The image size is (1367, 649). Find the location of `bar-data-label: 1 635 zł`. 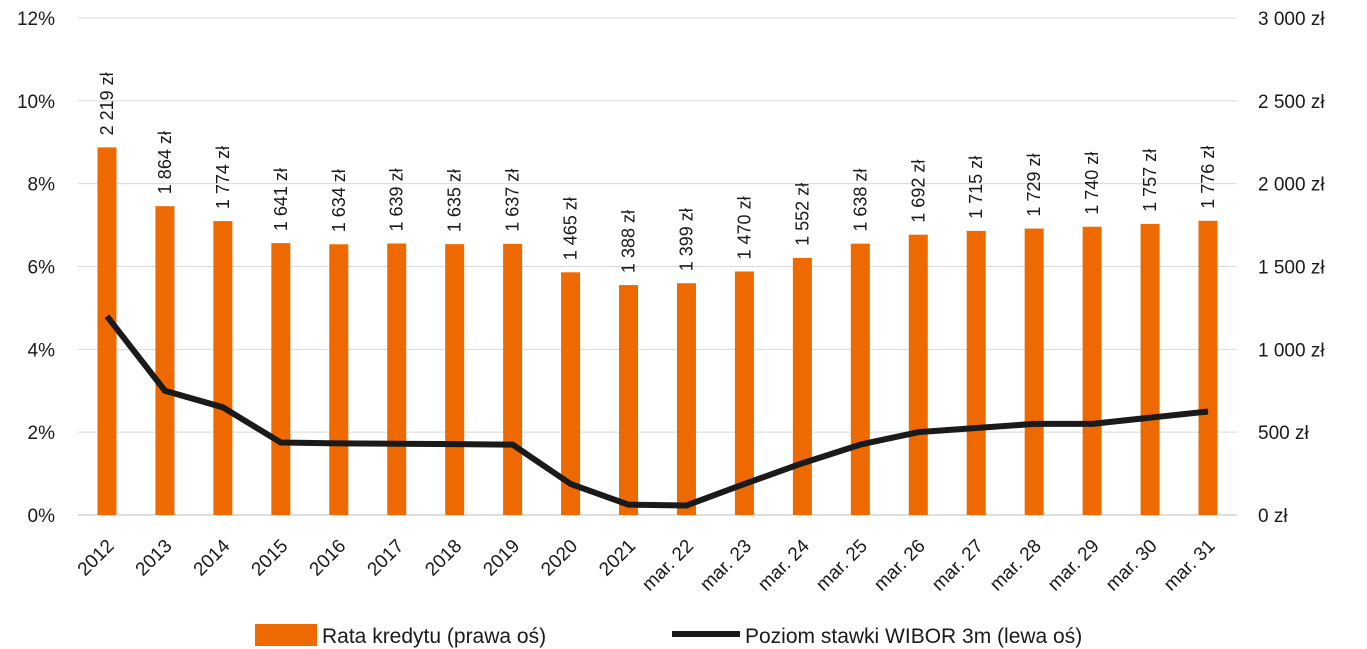

bar-data-label: 1 635 zł is located at coordinates (455, 200).